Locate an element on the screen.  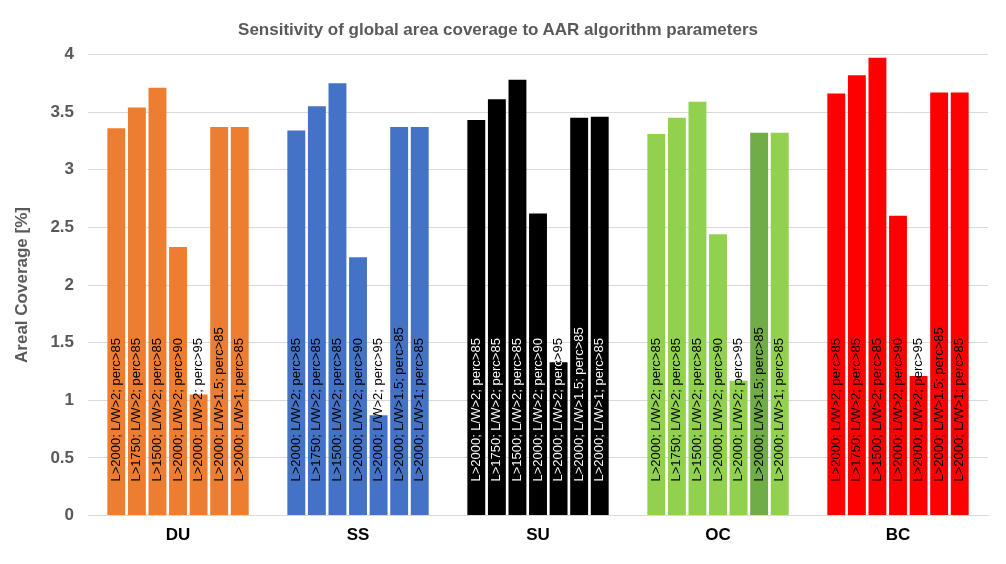
x-tick-label: OC is located at coordinates (718, 535).